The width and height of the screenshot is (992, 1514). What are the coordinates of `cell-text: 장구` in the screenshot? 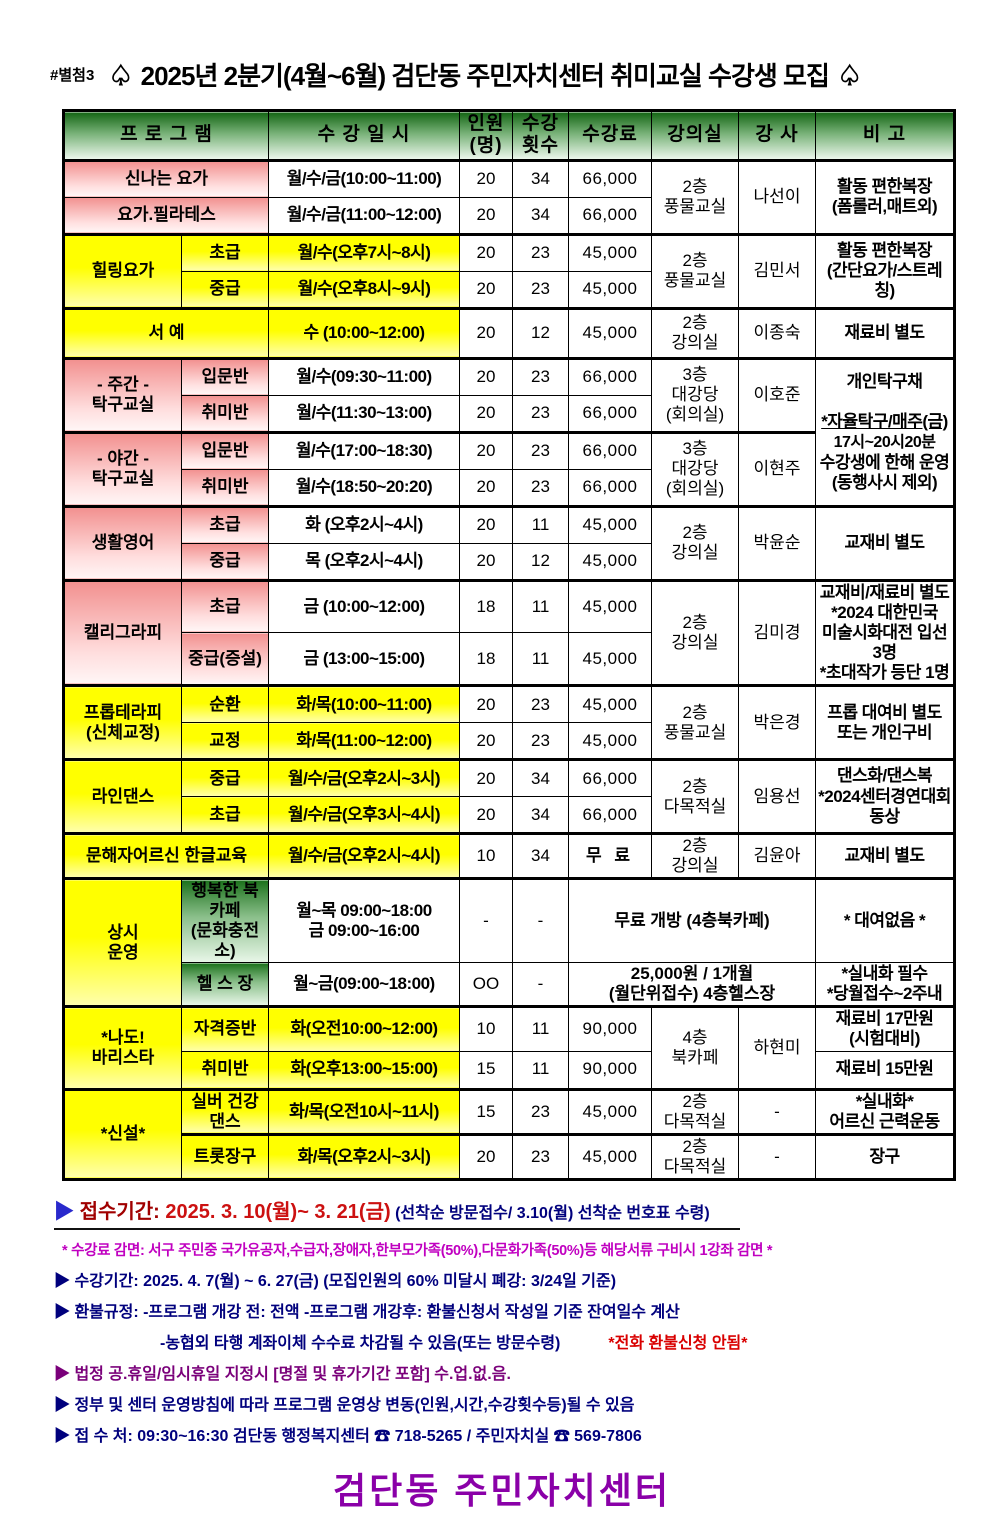 It's located at (884, 1156).